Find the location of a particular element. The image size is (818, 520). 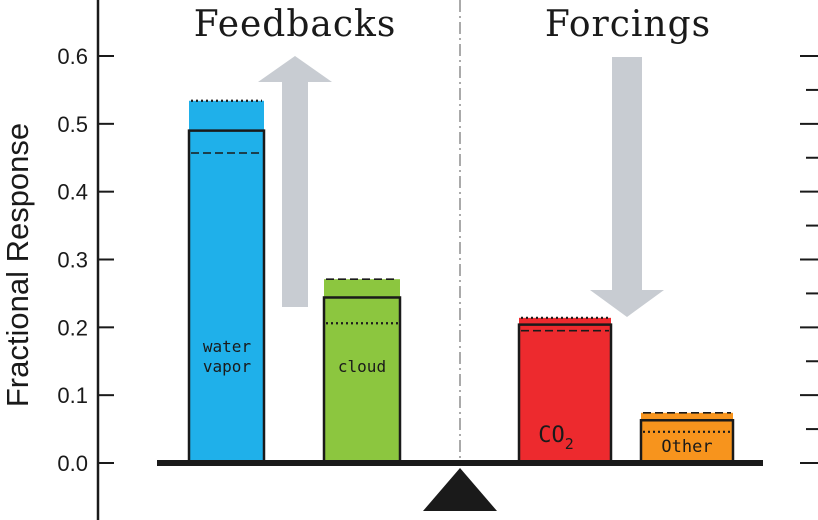

bar-label-co2-main: CO is located at coordinates (551, 435).